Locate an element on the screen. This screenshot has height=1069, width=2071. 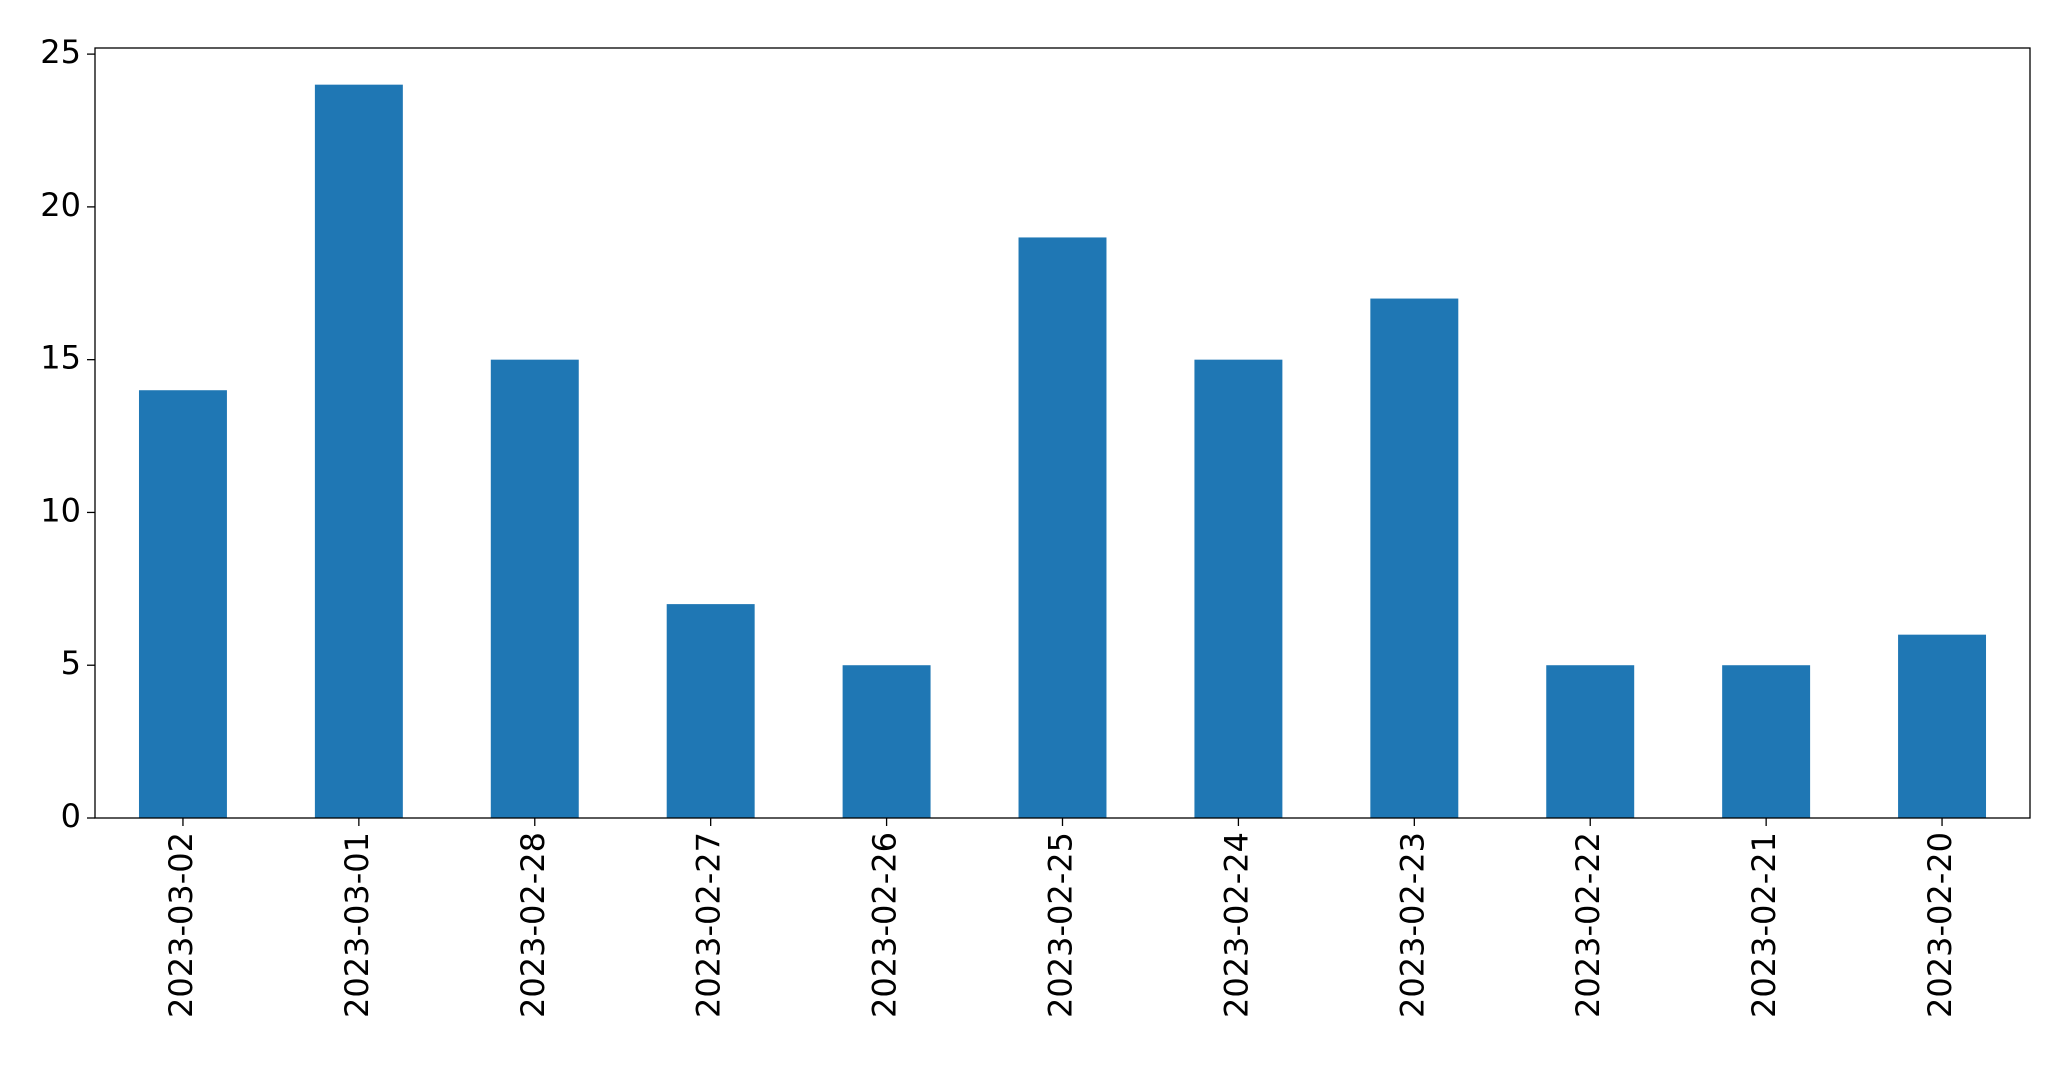
y-tick-label: 5 is located at coordinates (71, 663).